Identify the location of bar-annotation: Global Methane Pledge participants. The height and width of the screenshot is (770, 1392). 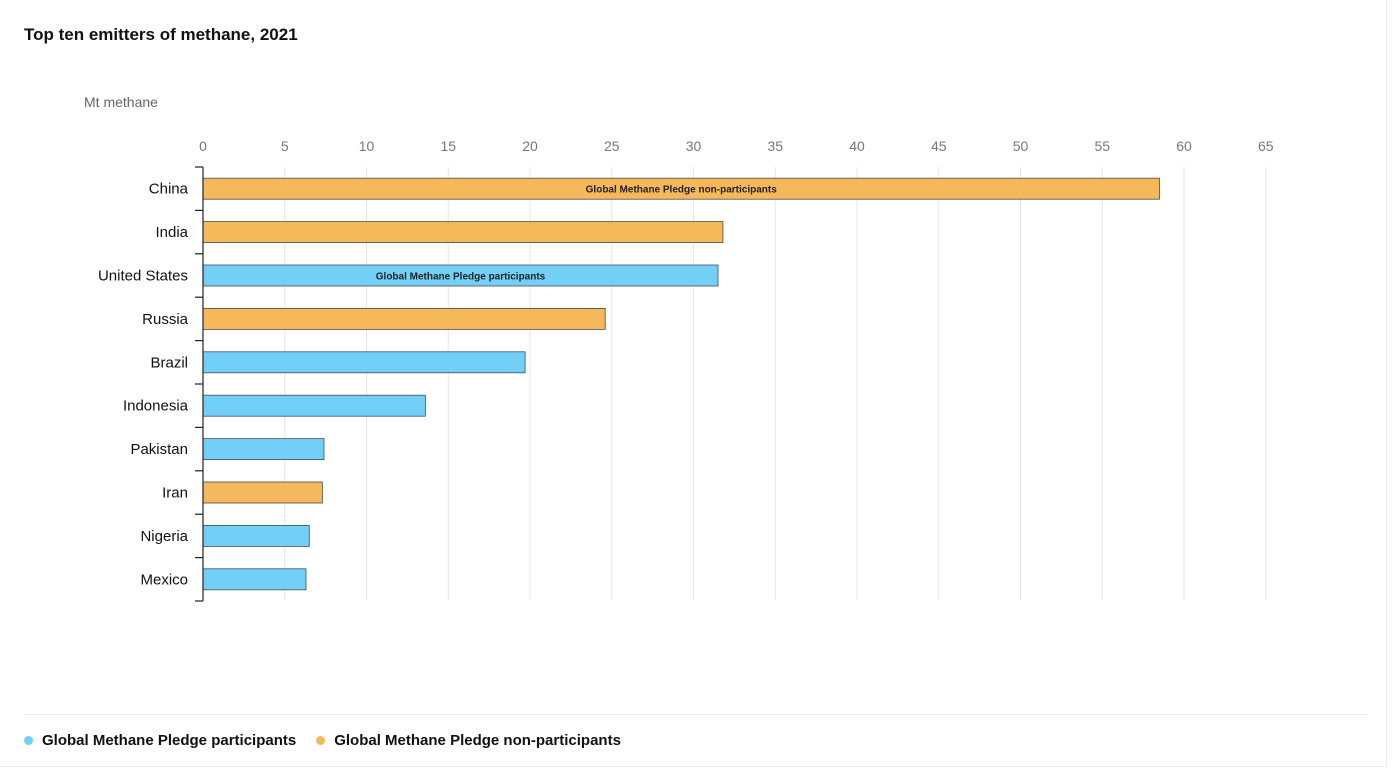
(461, 277).